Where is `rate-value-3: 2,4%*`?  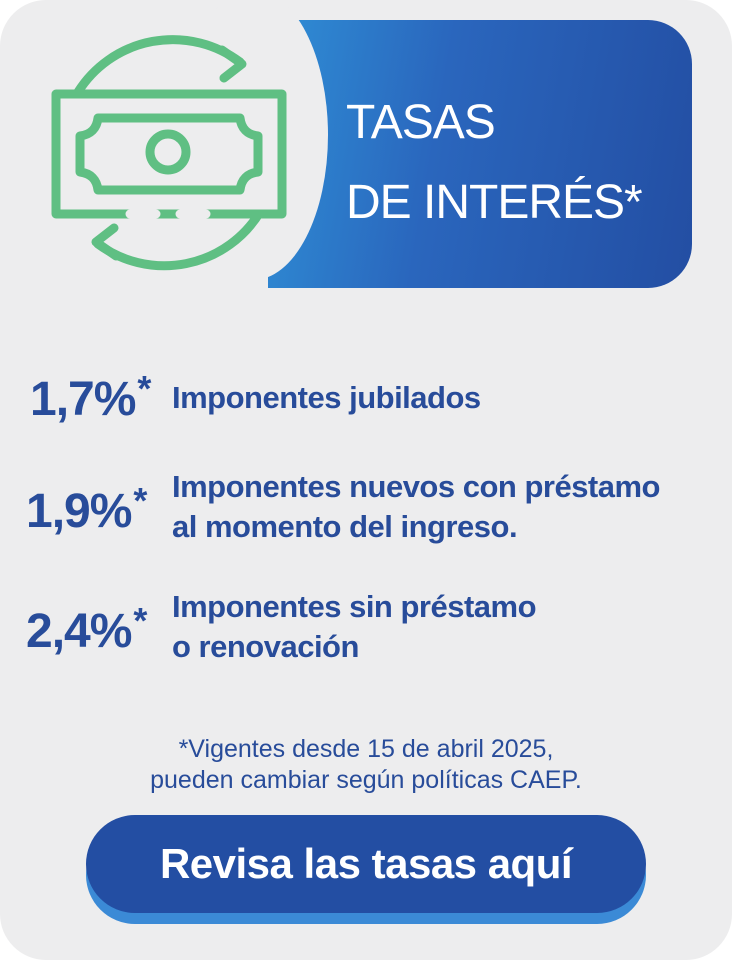
rate-value-3: 2,4%* is located at coordinates (86, 629).